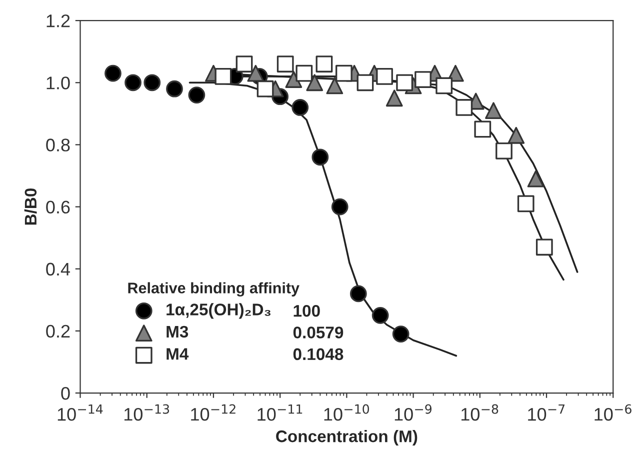 The height and width of the screenshot is (457, 642). Describe the element at coordinates (413, 412) in the screenshot. I see `x-tick-label: 10$^{−9}$` at that location.